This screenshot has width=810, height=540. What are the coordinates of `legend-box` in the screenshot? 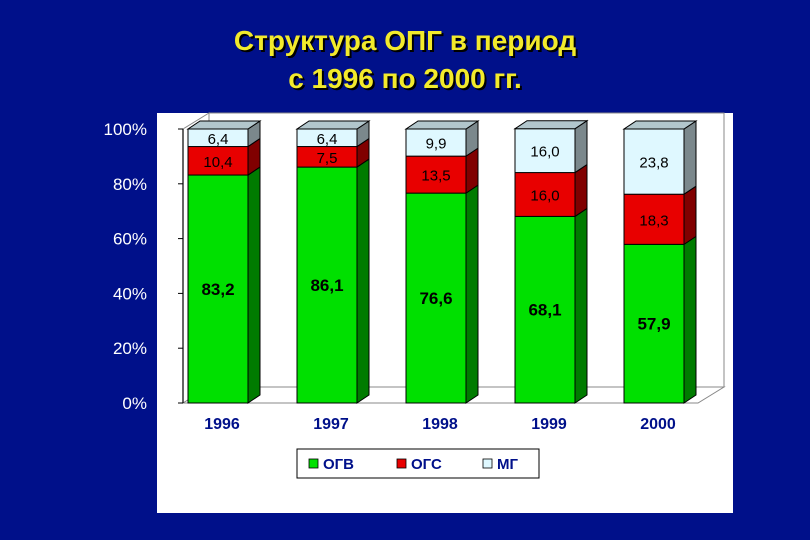 It's located at (418, 463).